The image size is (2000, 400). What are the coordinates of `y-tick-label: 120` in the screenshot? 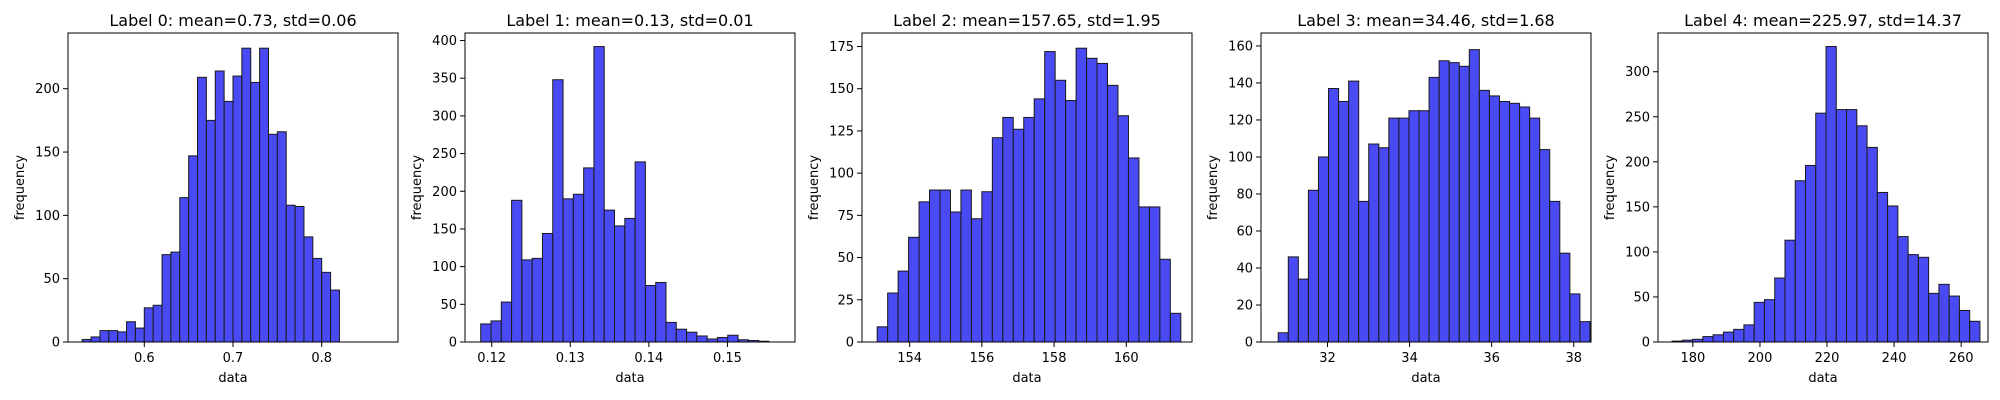 It's located at (1240, 120).